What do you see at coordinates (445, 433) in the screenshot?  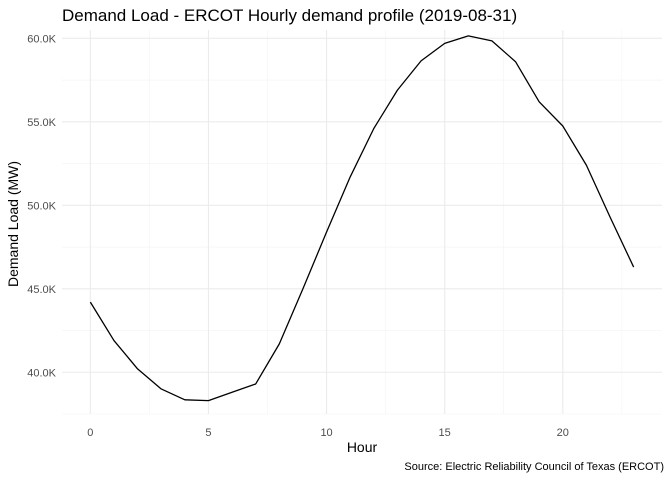 I see `x-tick-label: 15` at bounding box center [445, 433].